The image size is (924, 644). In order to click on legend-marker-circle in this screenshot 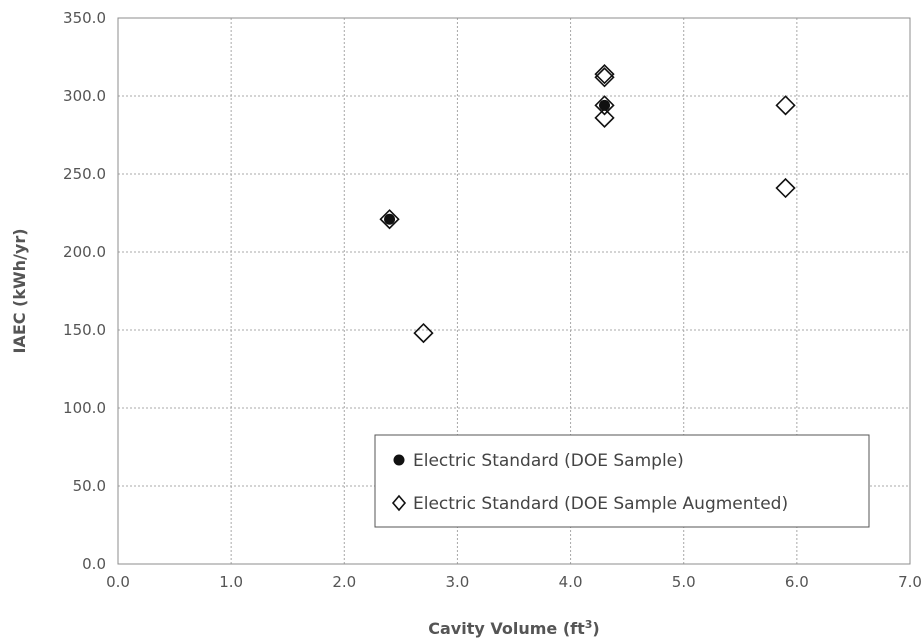, I will do `click(399, 460)`.